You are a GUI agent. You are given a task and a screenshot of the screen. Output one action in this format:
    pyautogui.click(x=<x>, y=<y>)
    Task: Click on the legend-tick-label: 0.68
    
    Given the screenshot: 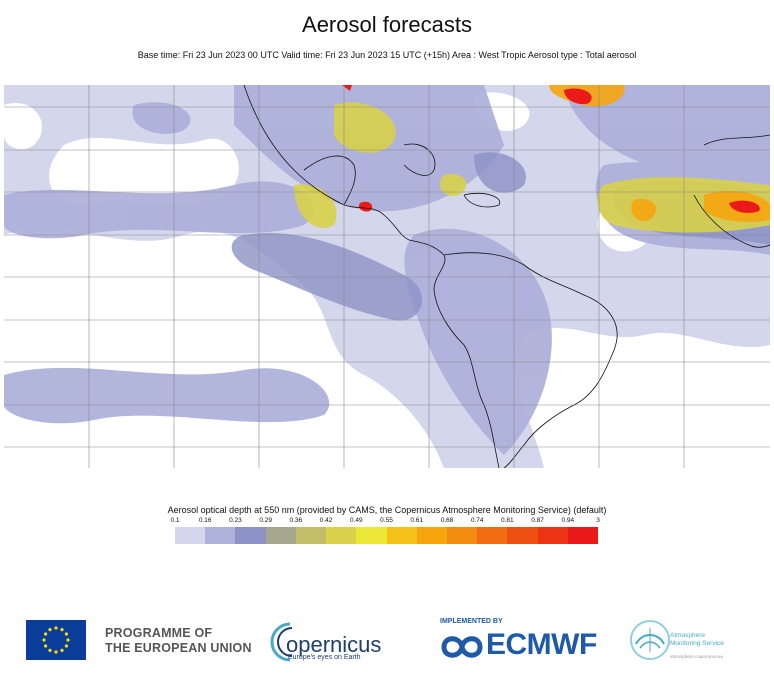 What is the action you would take?
    pyautogui.click(x=447, y=520)
    